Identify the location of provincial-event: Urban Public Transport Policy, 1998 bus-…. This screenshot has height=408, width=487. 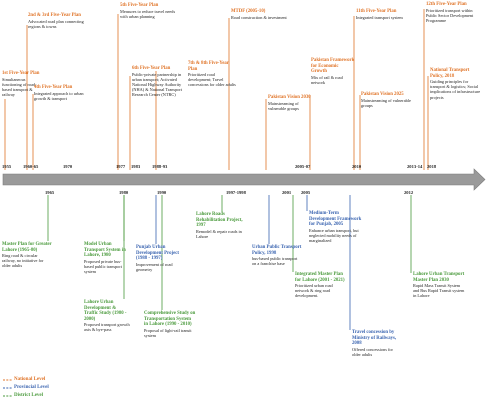
(277, 255).